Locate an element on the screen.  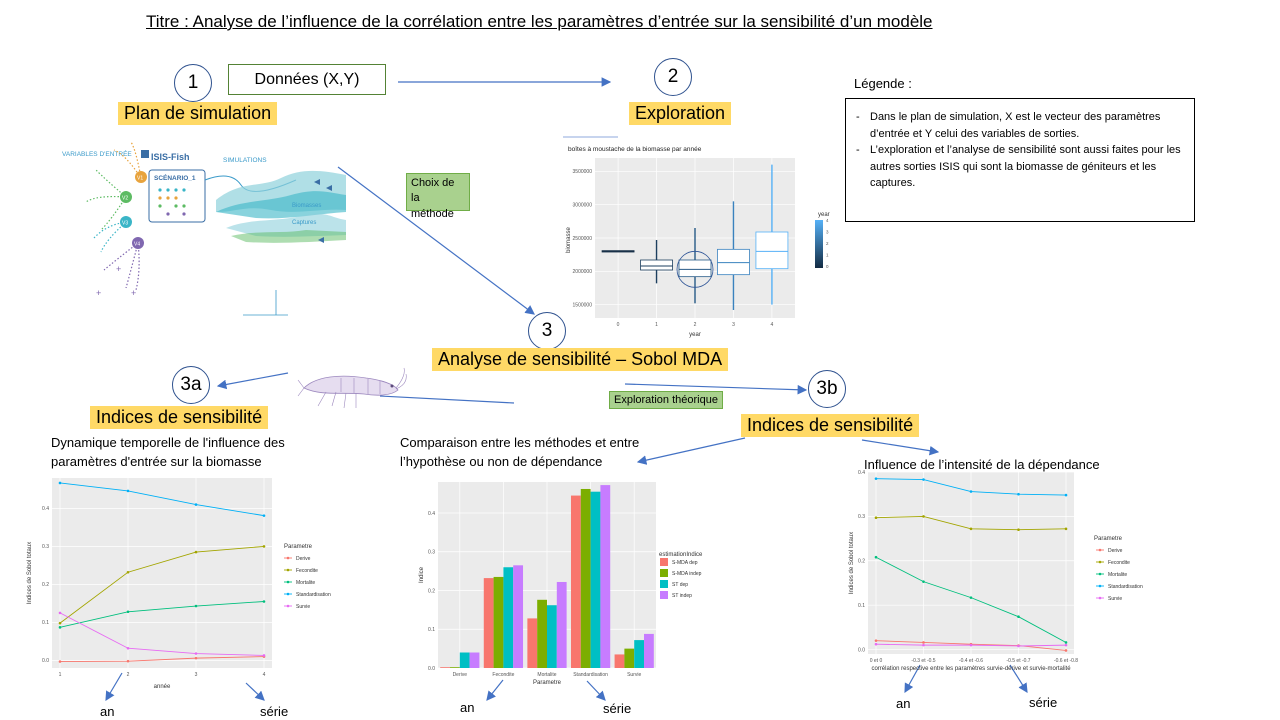
bar-ytick: 0.4 is located at coordinates (431, 514).